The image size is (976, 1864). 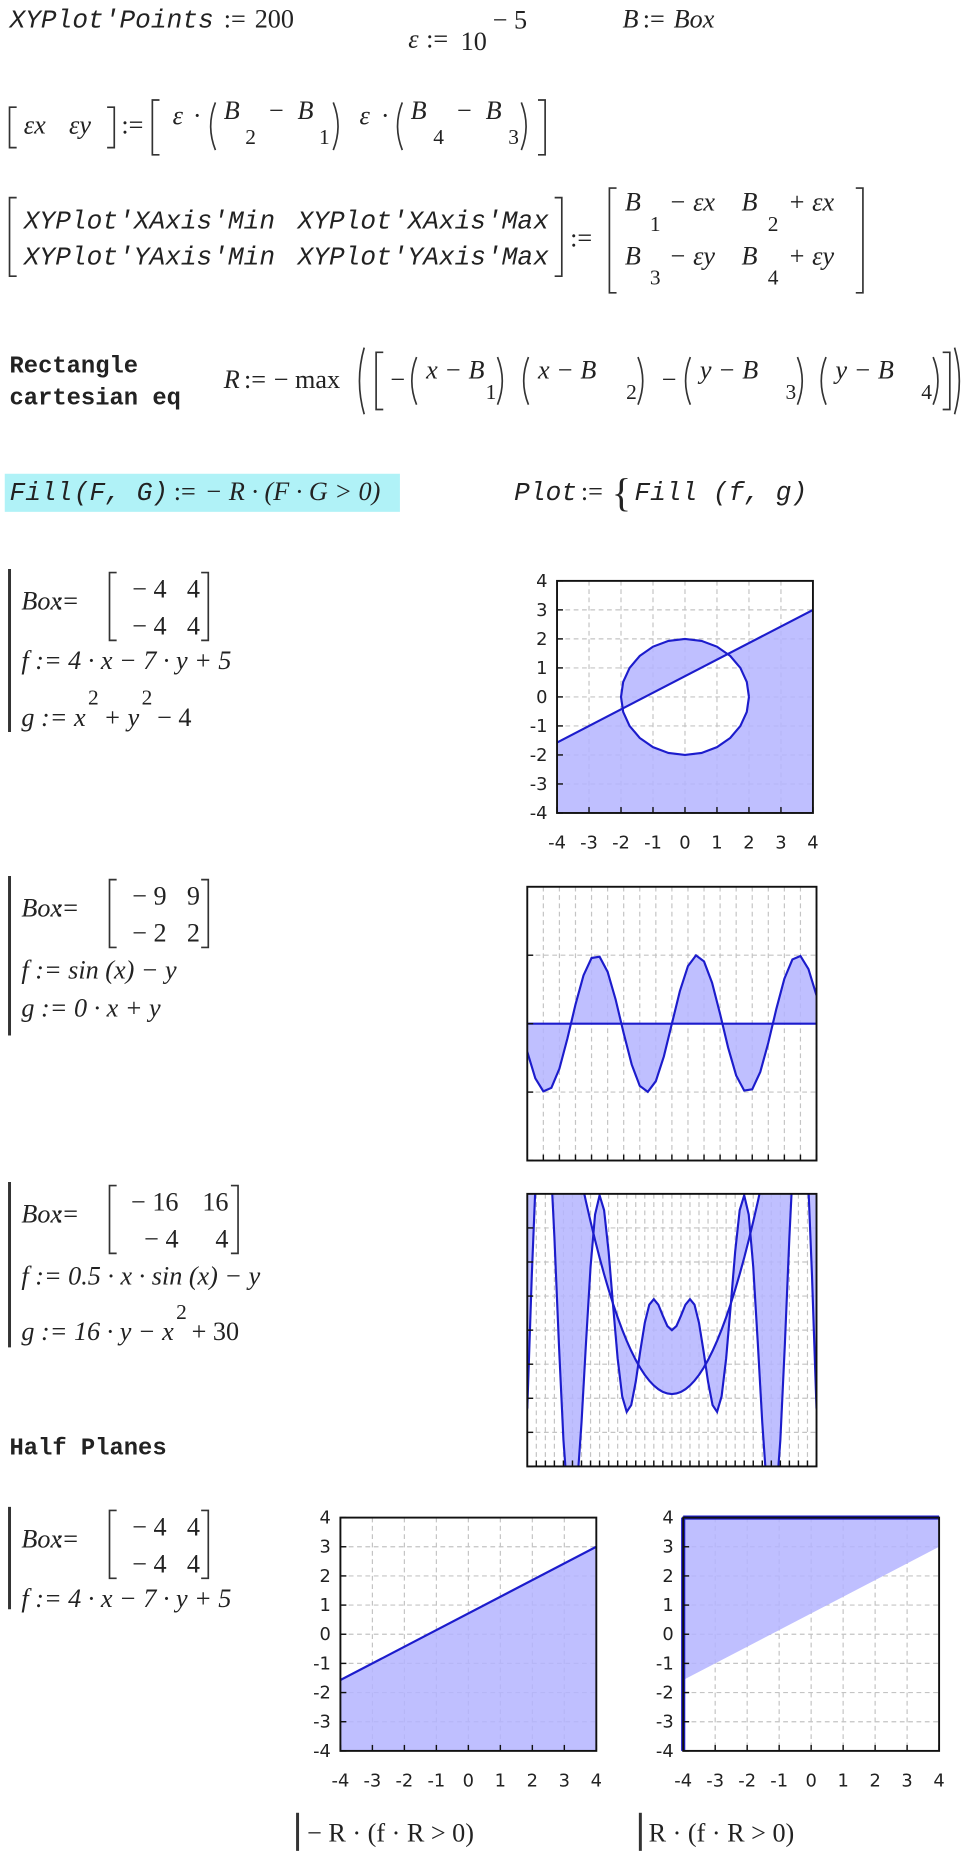 I want to click on y-tick-label: -4, so click(x=665, y=1751).